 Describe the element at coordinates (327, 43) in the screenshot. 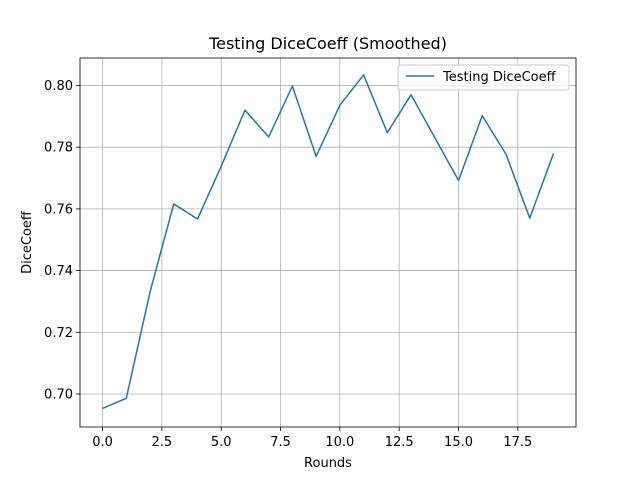

I see `chart-title: Testing DiceCoeff (Smoothed)` at that location.